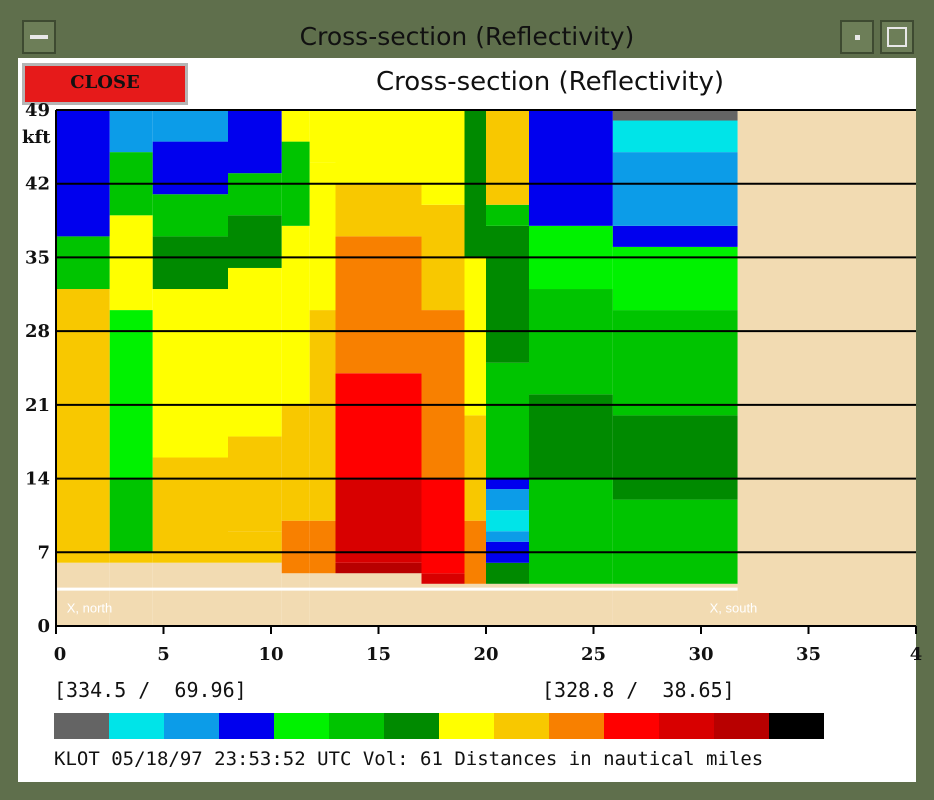 The image size is (934, 800). Describe the element at coordinates (60, 654) in the screenshot. I see `x-tick-label: 0` at that location.